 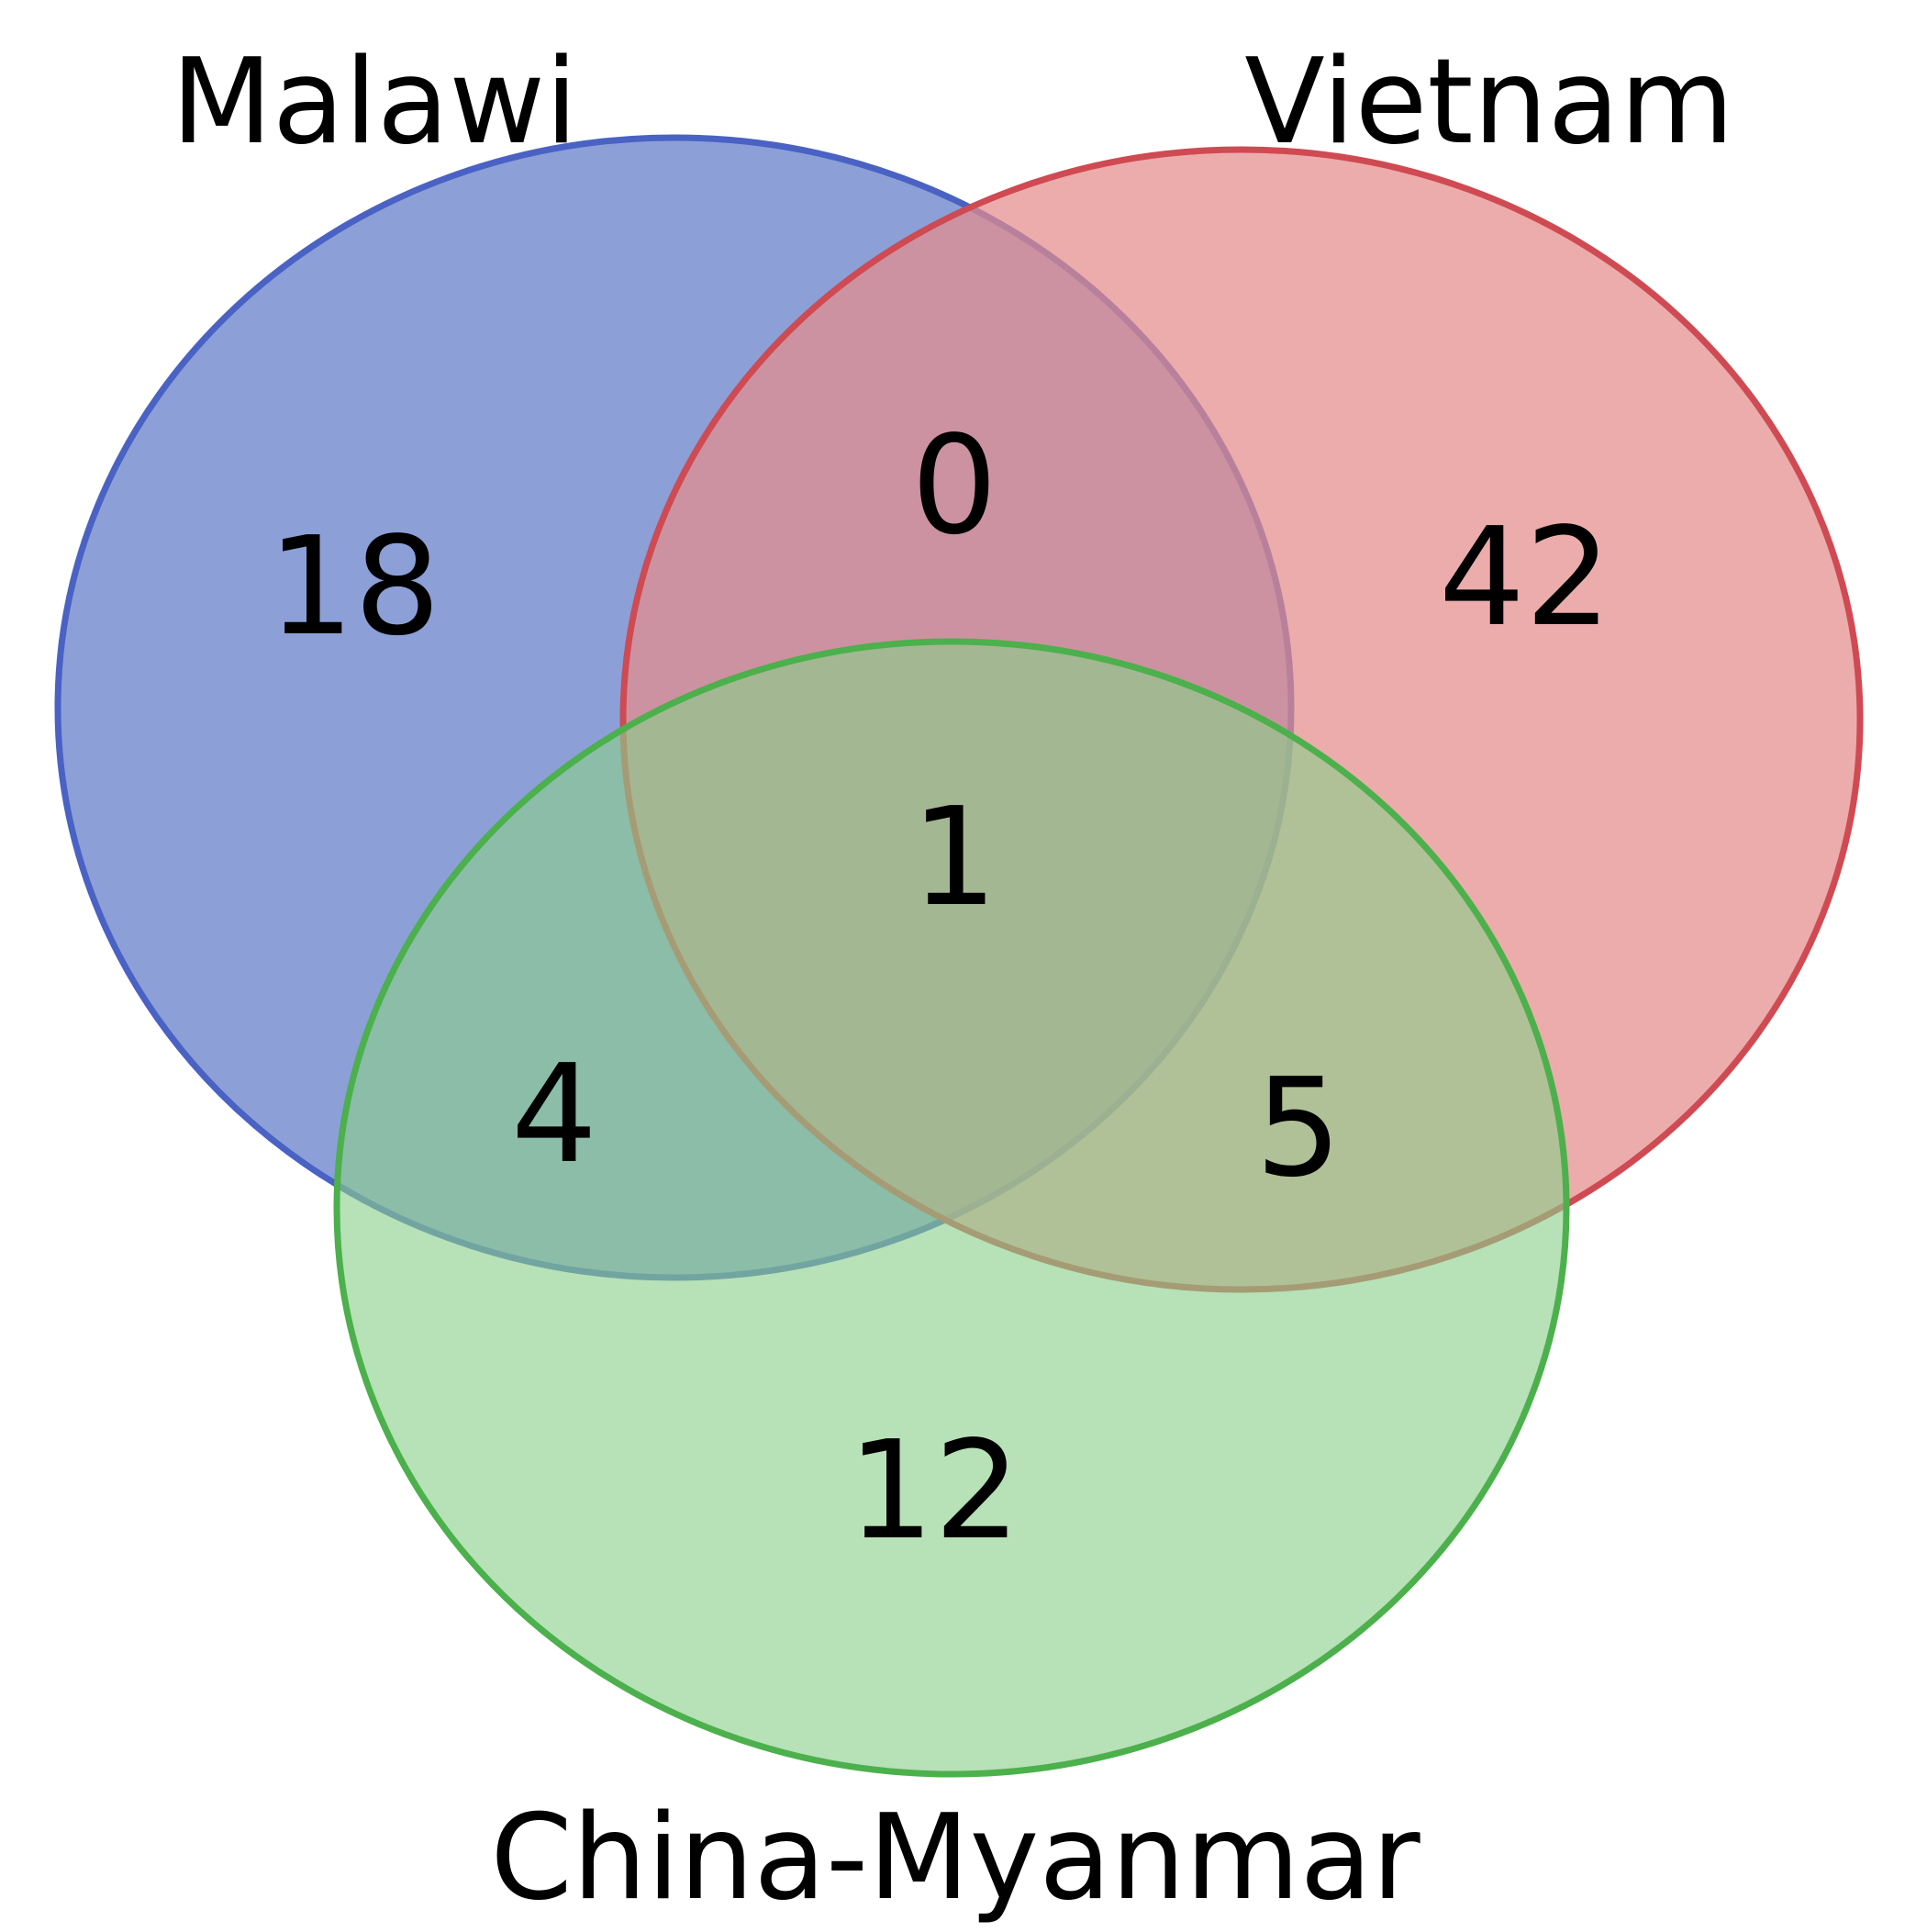 What do you see at coordinates (1298, 1128) in the screenshot?
I see `count-vietnam-china-myanmar: 5` at bounding box center [1298, 1128].